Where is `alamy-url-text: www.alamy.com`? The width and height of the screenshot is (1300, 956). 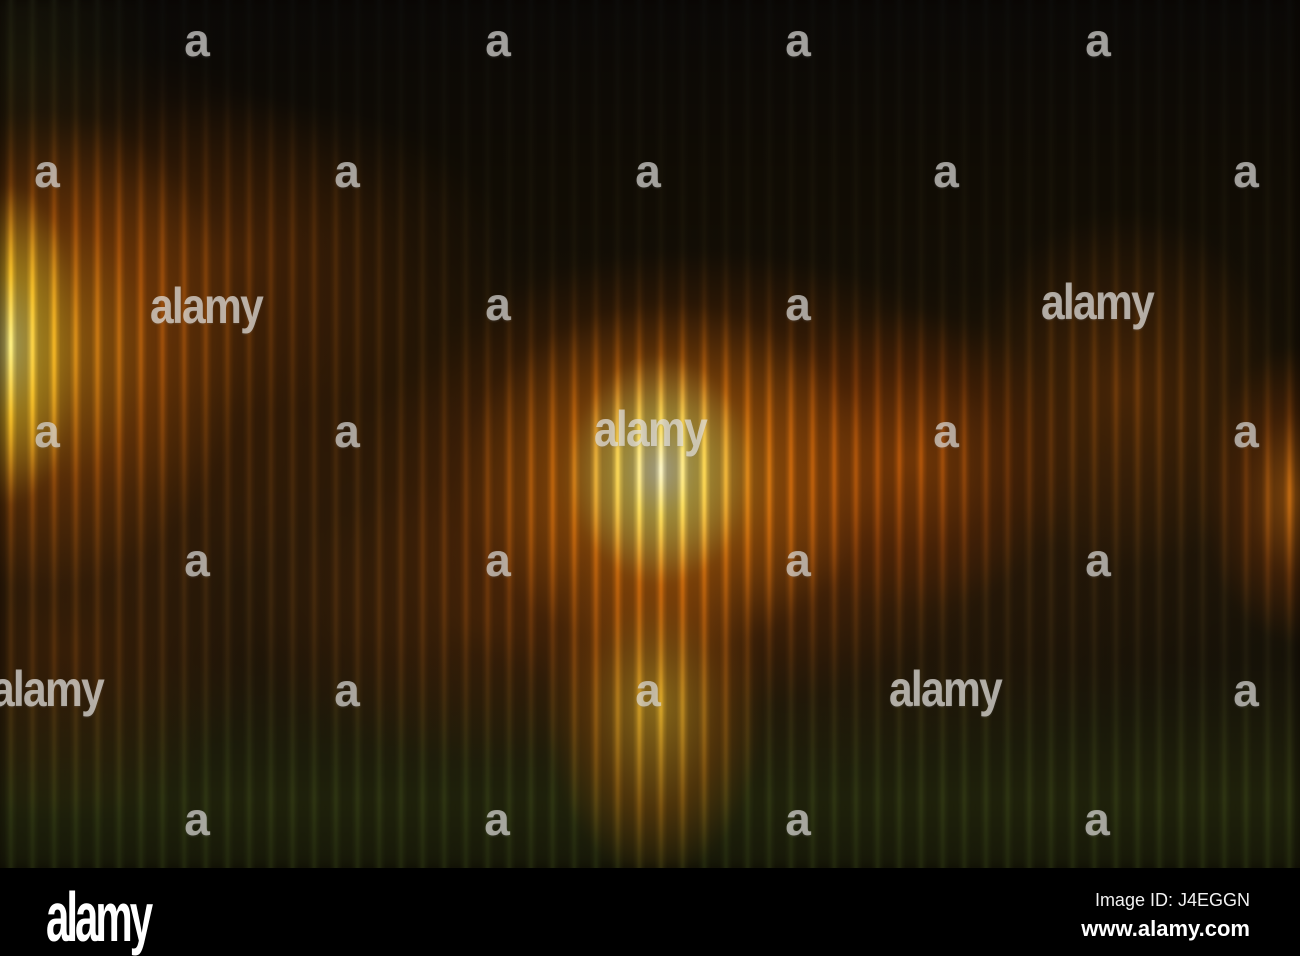 alamy-url-text: www.alamy.com is located at coordinates (1165, 928).